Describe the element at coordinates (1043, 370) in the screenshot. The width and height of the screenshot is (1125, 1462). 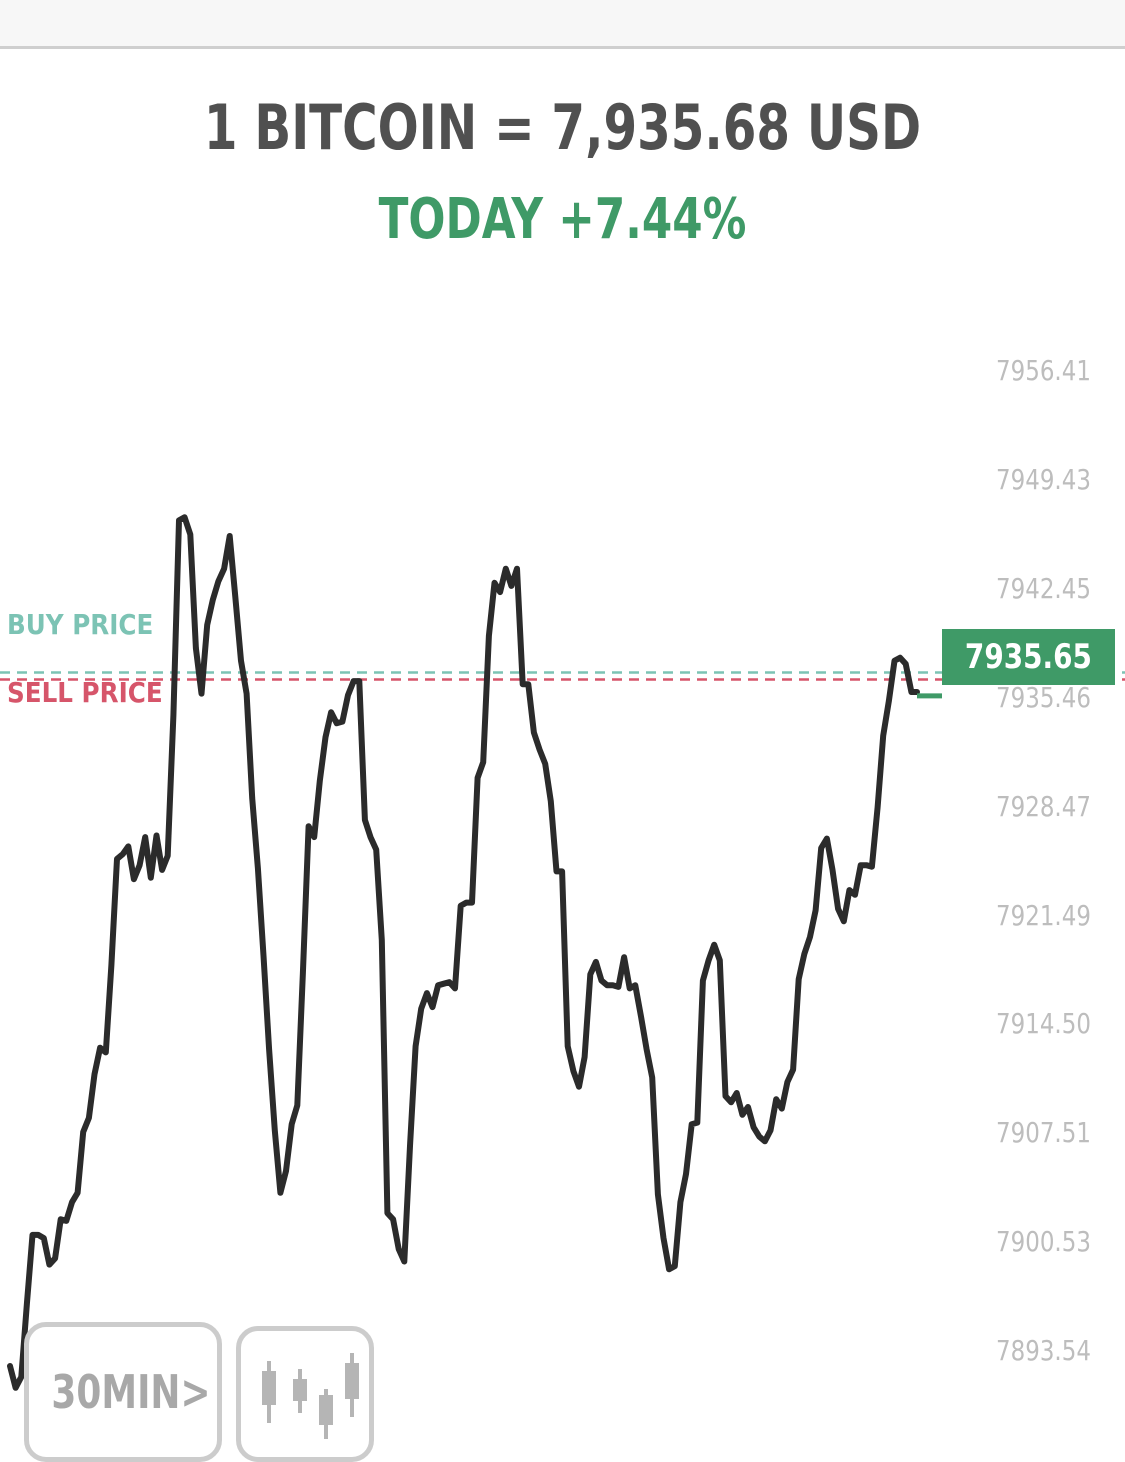
I see `y-tick-label: 7956.41` at that location.